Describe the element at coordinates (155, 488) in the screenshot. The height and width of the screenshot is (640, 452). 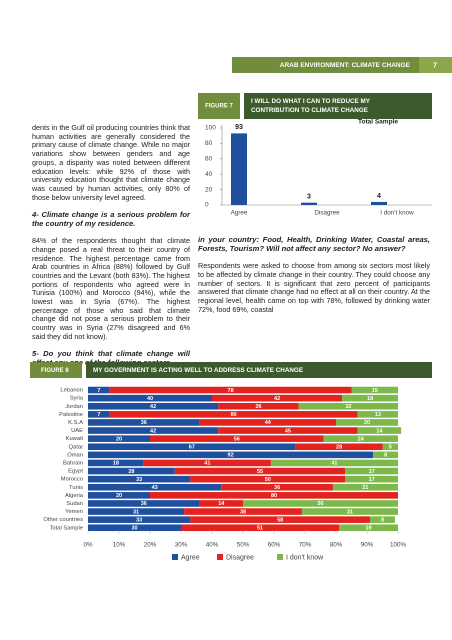
I see `value-label: 43` at that location.